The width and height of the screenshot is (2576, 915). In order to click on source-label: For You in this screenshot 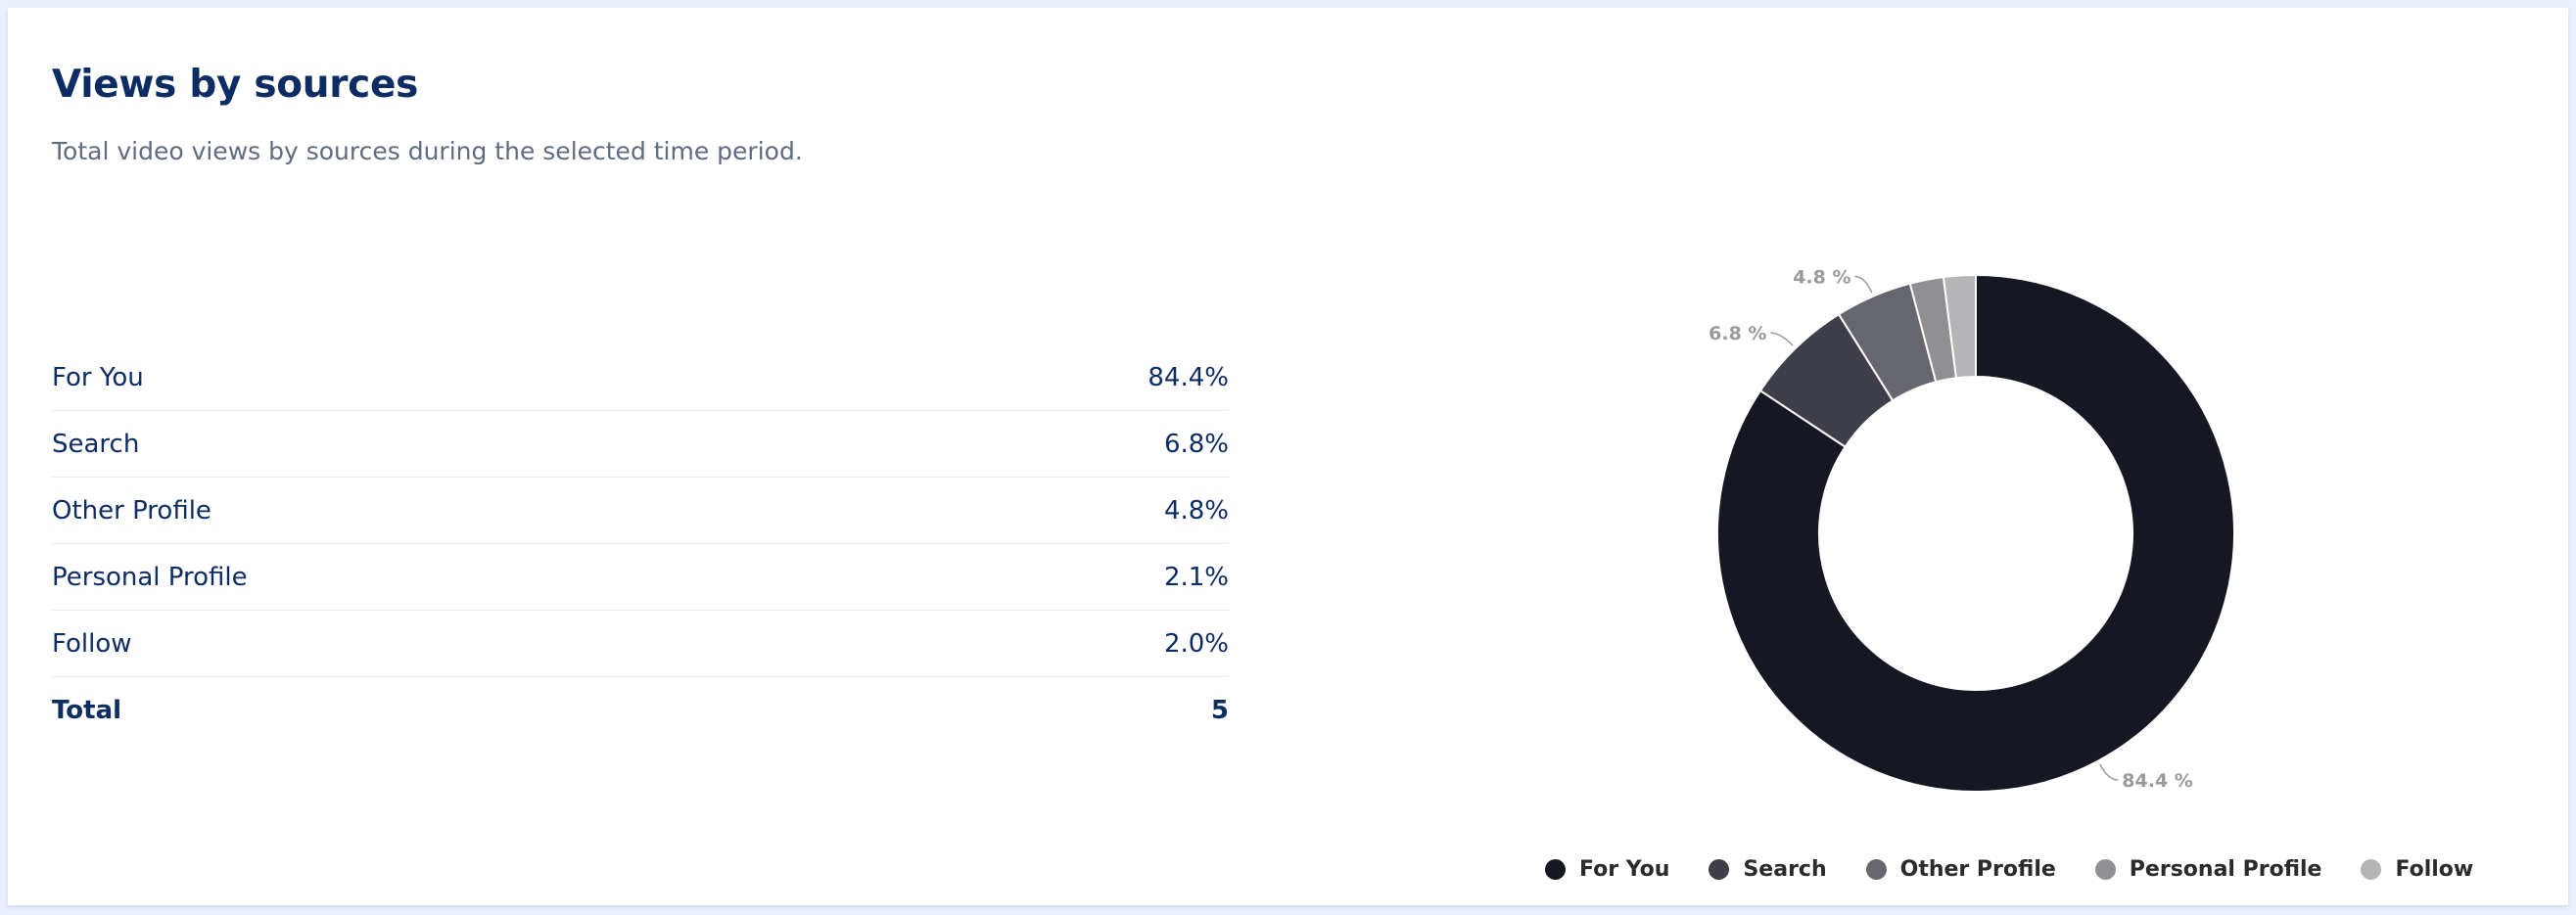, I will do `click(98, 377)`.